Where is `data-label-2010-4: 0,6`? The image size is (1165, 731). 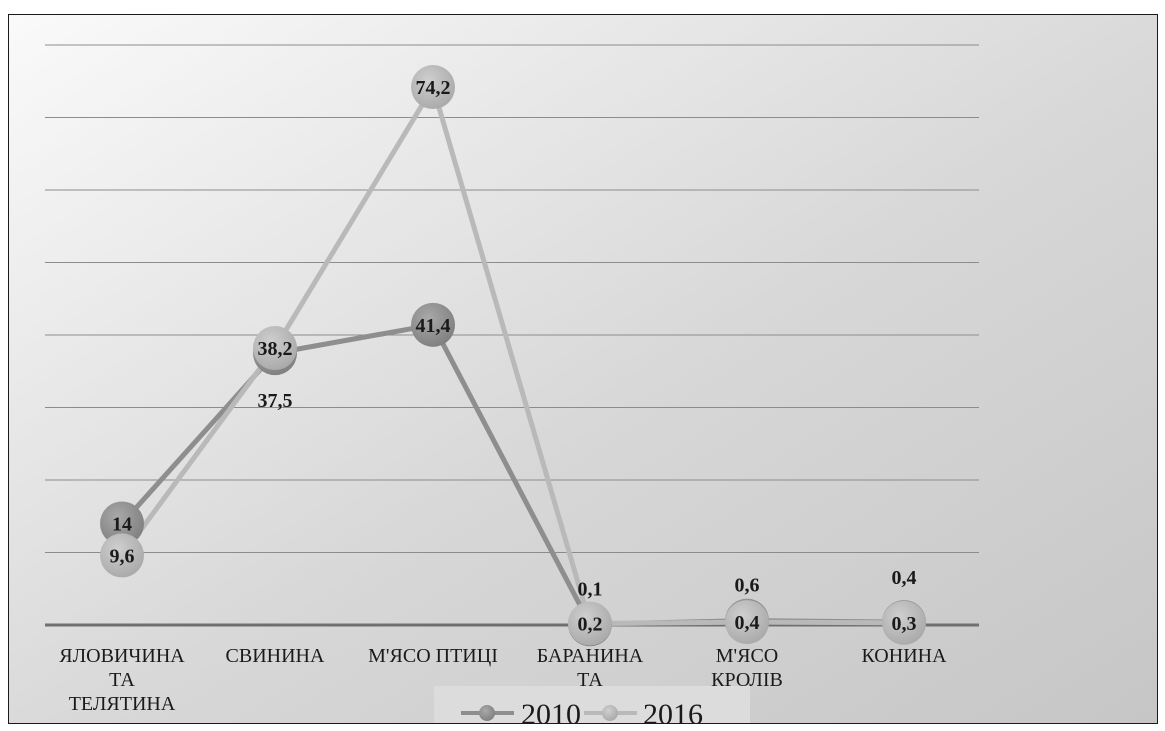 data-label-2010-4: 0,6 is located at coordinates (747, 586).